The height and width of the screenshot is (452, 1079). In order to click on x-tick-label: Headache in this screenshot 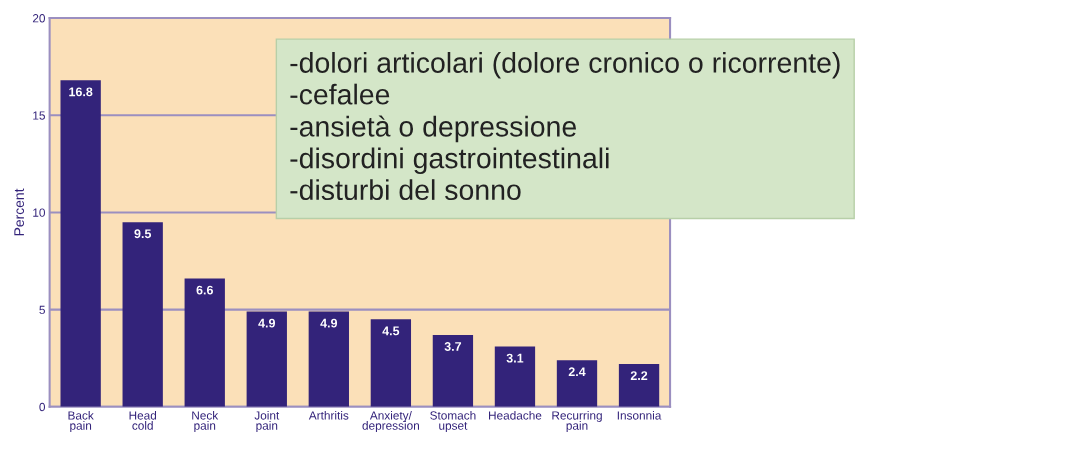, I will do `click(515, 415)`.